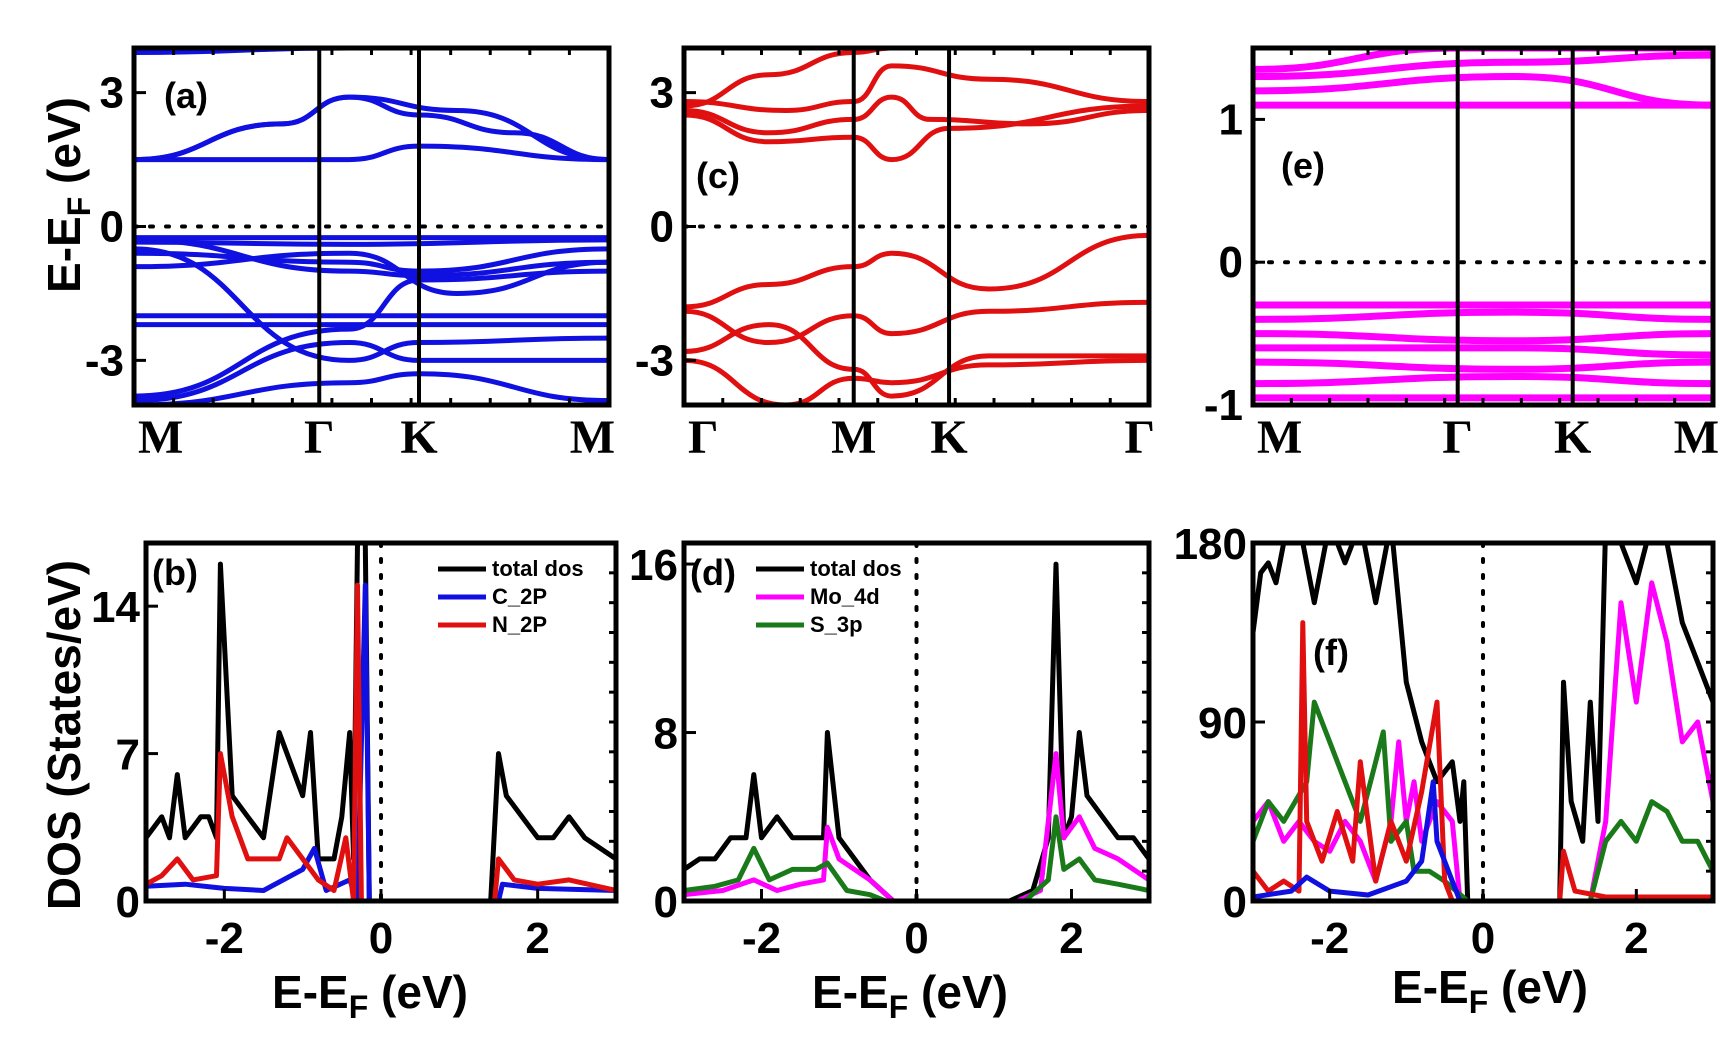  Describe the element at coordinates (1303, 165) in the screenshot. I see `panel-label: (e)` at that location.